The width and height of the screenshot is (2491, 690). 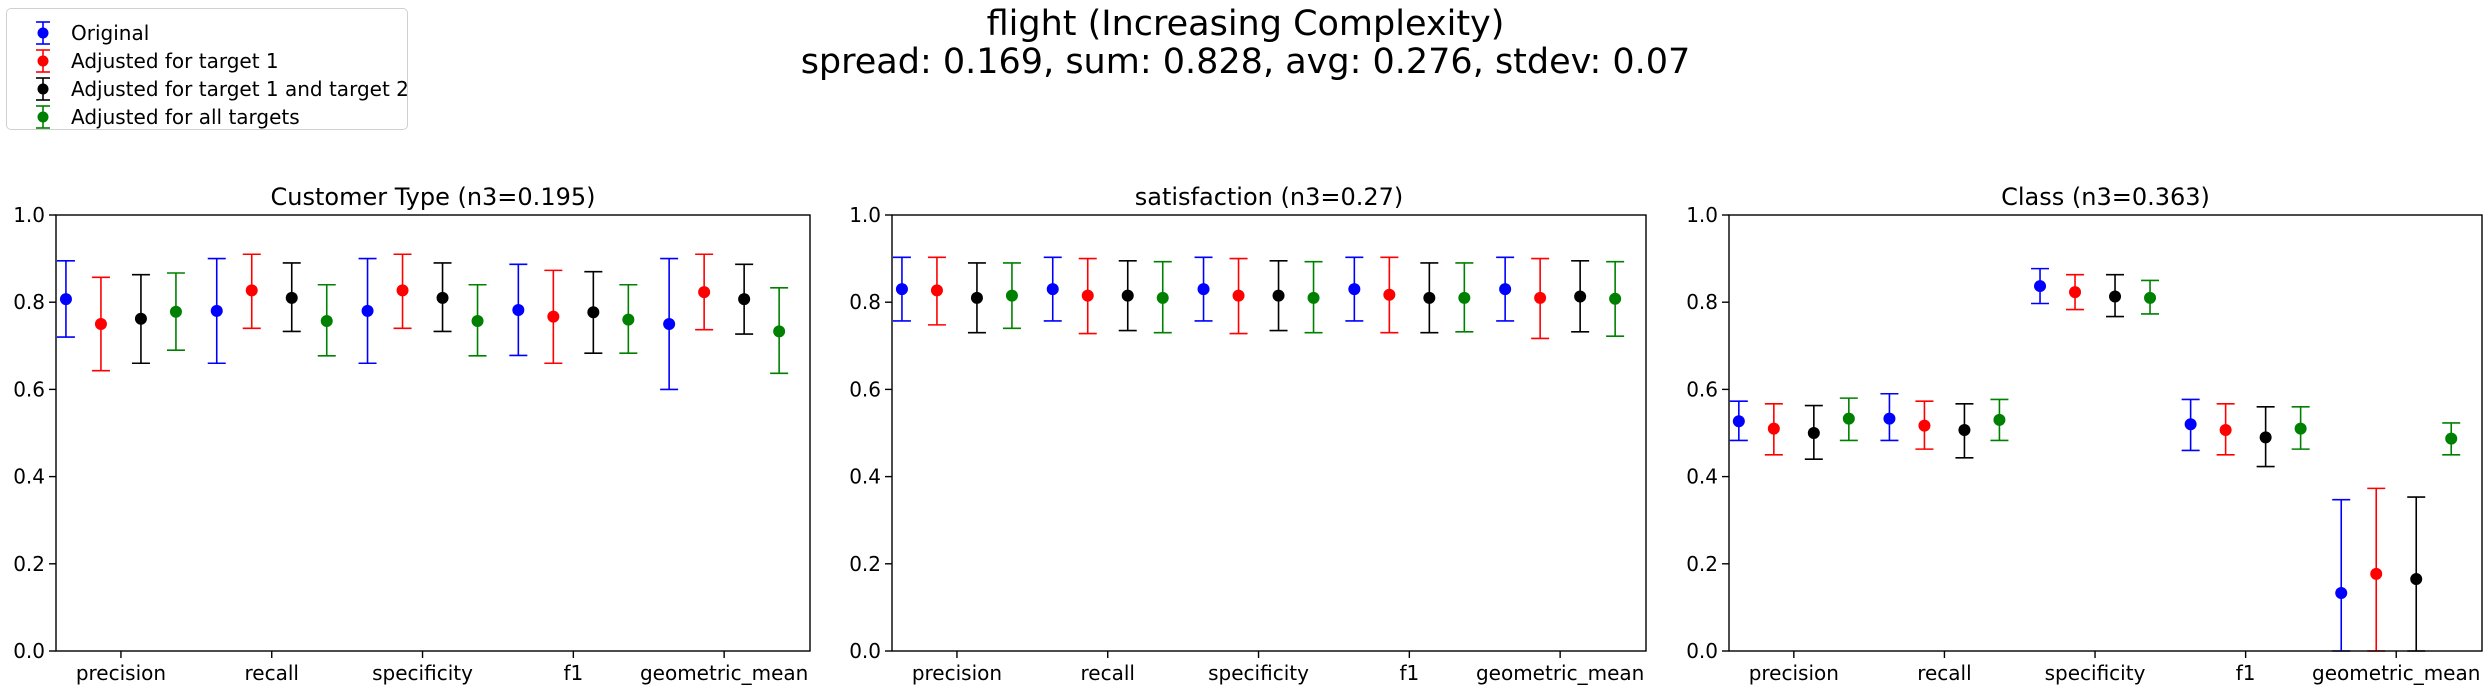 I want to click on legend-entry-target12: Adjusted for target 1 and target 2, so click(x=208, y=89).